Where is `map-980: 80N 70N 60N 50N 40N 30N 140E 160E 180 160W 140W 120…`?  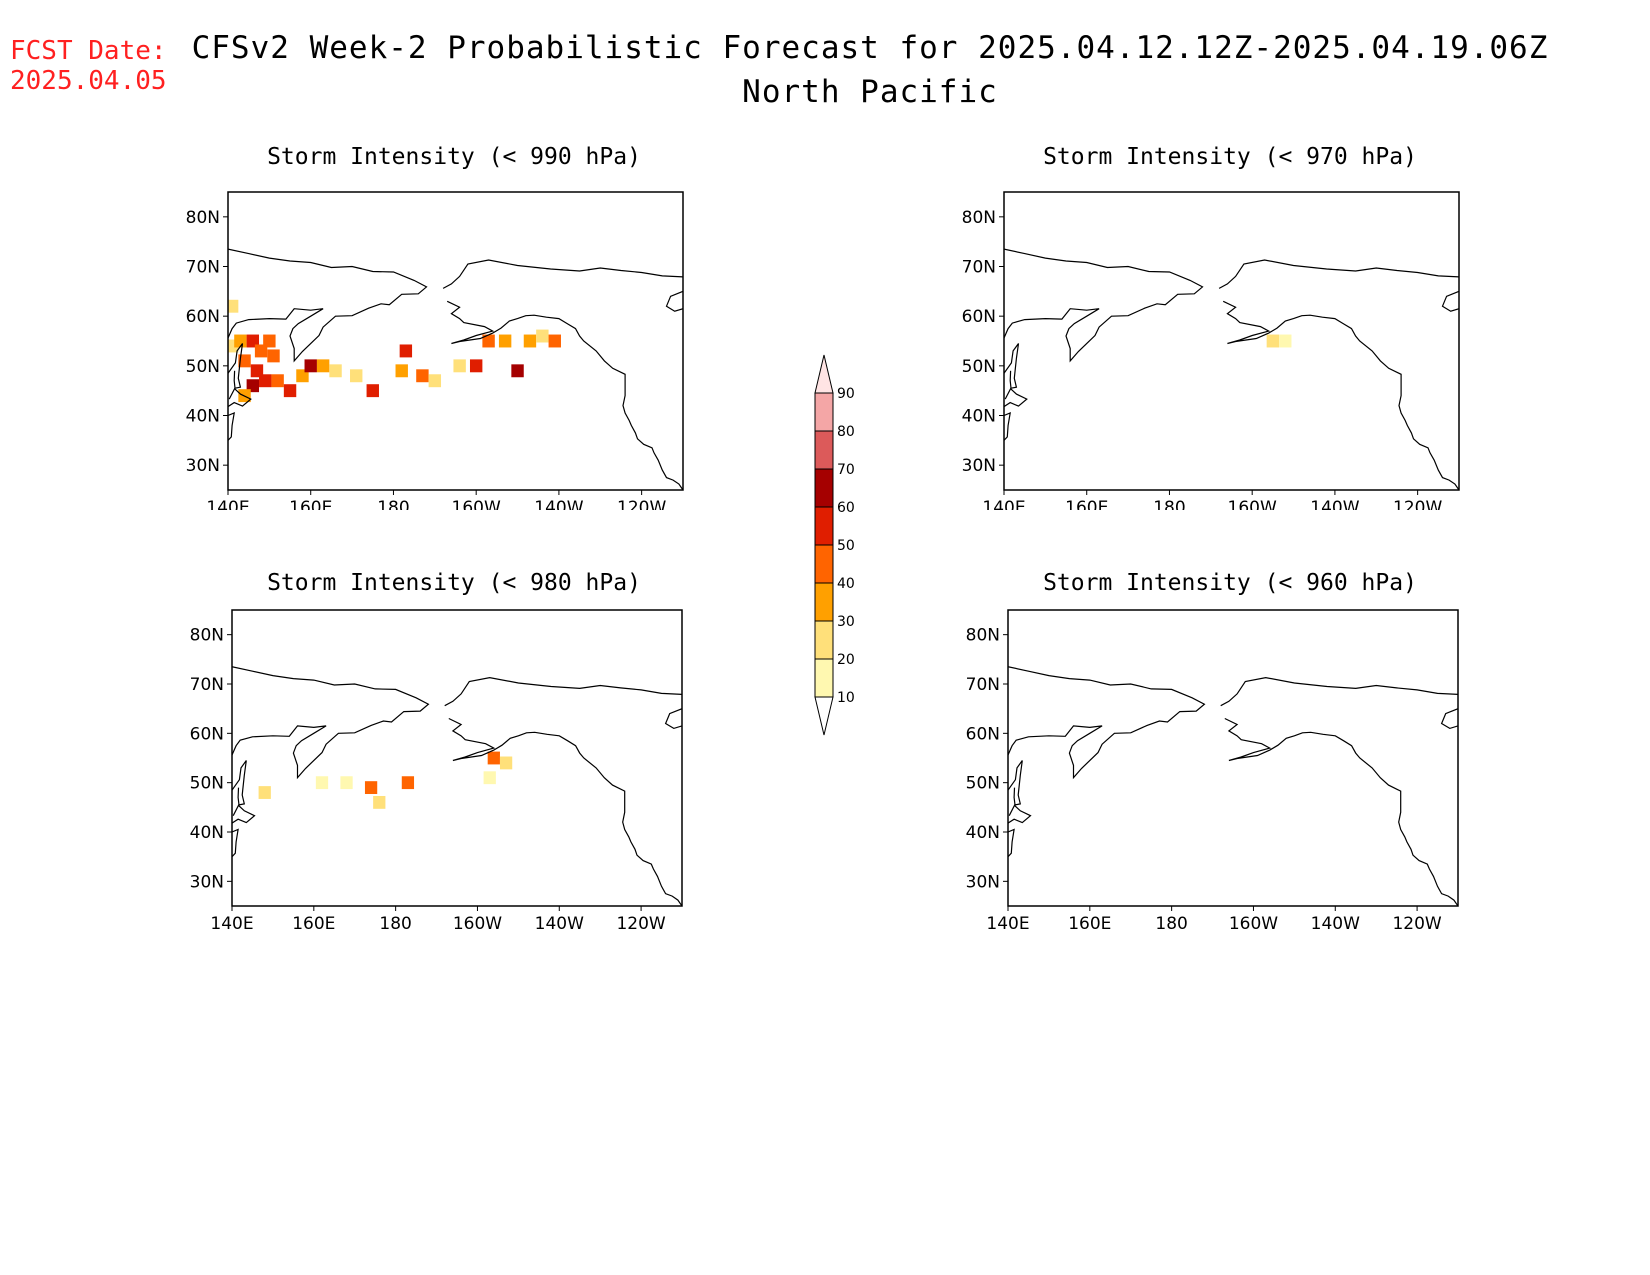
map-980: 80N 70N 60N 50N 40N 30N 140E 160E 180 160W 140W 120… is located at coordinates (436, 769).